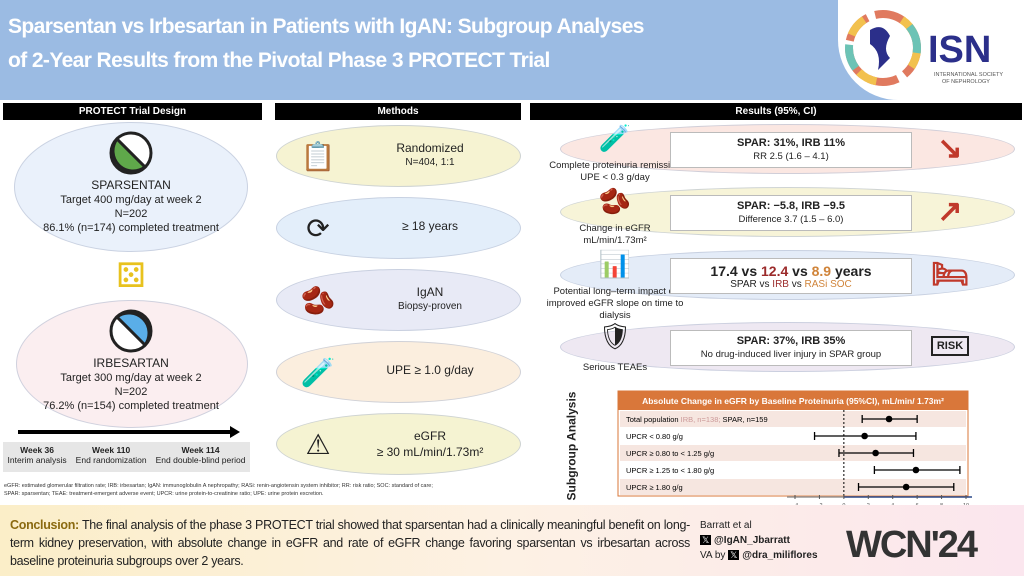 The width and height of the screenshot is (1024, 576). I want to click on row-label: UPCR < 0.80 g/g, so click(654, 436).